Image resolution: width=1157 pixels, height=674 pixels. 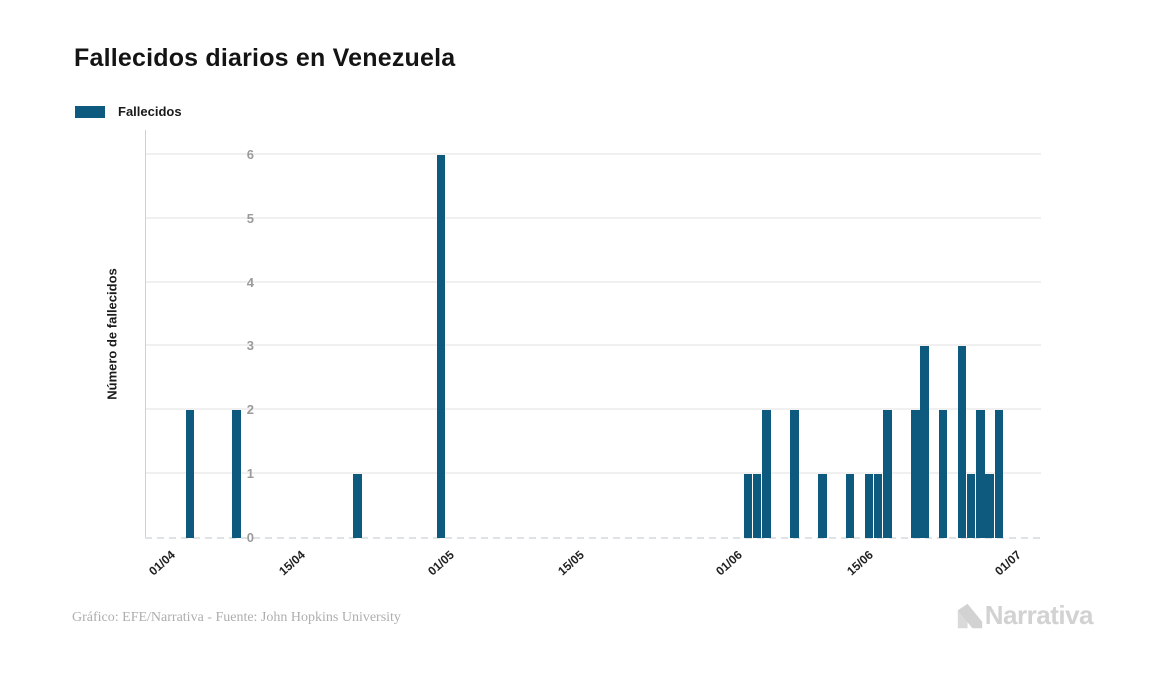 What do you see at coordinates (593, 409) in the screenshot?
I see `gridline-y2` at bounding box center [593, 409].